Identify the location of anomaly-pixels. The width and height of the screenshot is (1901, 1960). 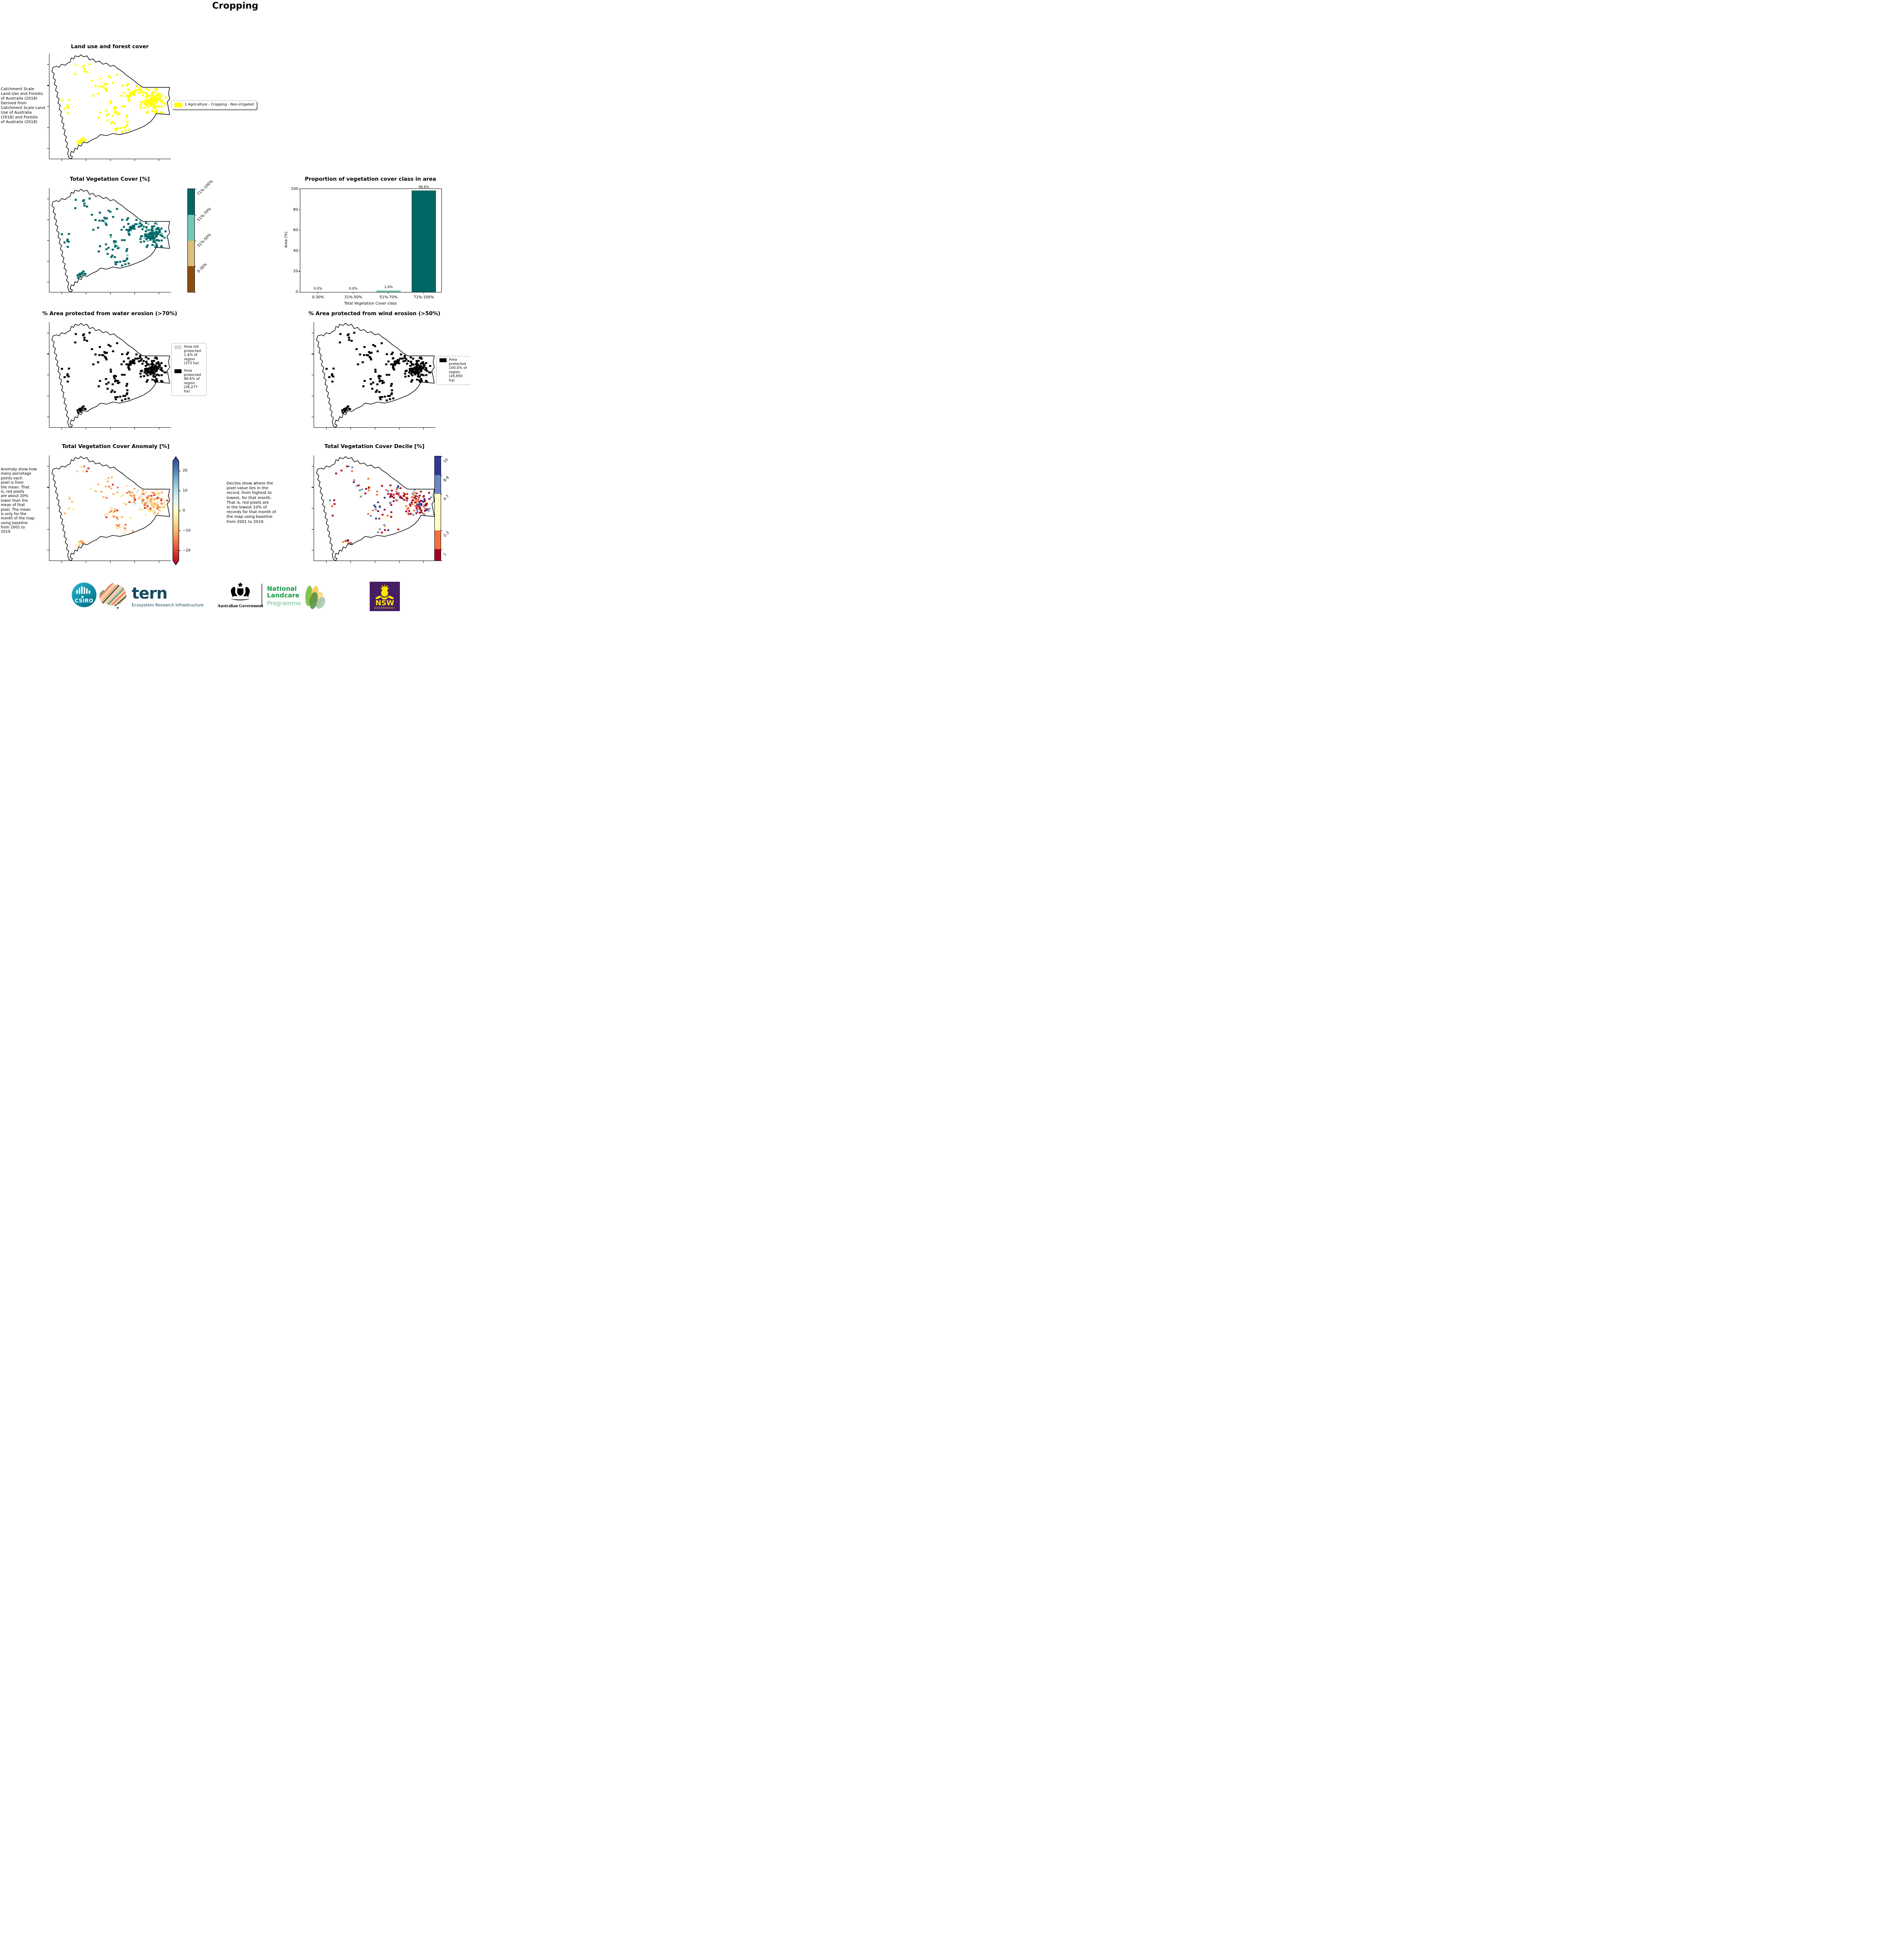
(116, 506).